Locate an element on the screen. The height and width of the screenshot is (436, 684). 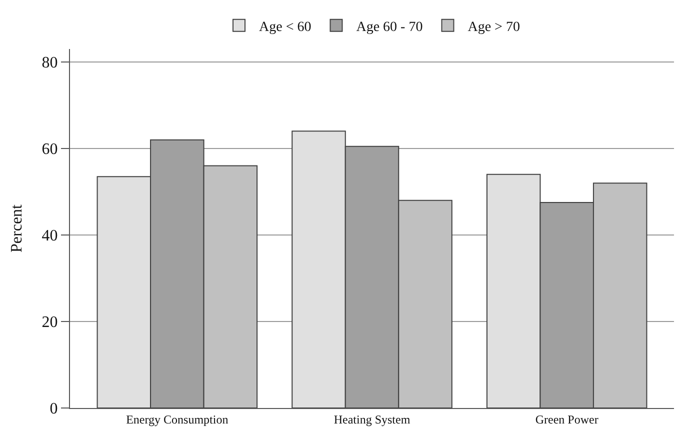
legend-label: Age > 70 is located at coordinates (494, 27).